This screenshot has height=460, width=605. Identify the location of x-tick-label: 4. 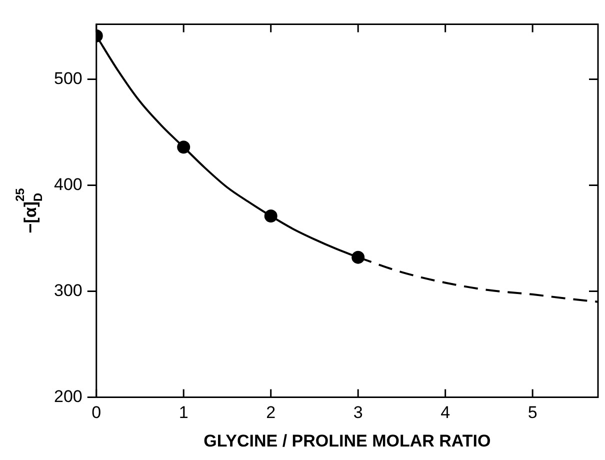
(445, 412).